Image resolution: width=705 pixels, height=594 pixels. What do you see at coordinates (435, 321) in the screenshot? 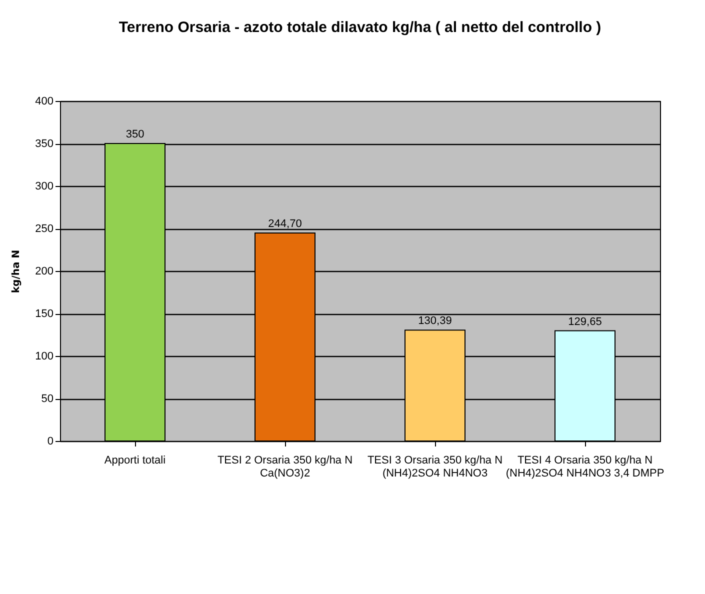
I see `data-label: 130,39` at bounding box center [435, 321].